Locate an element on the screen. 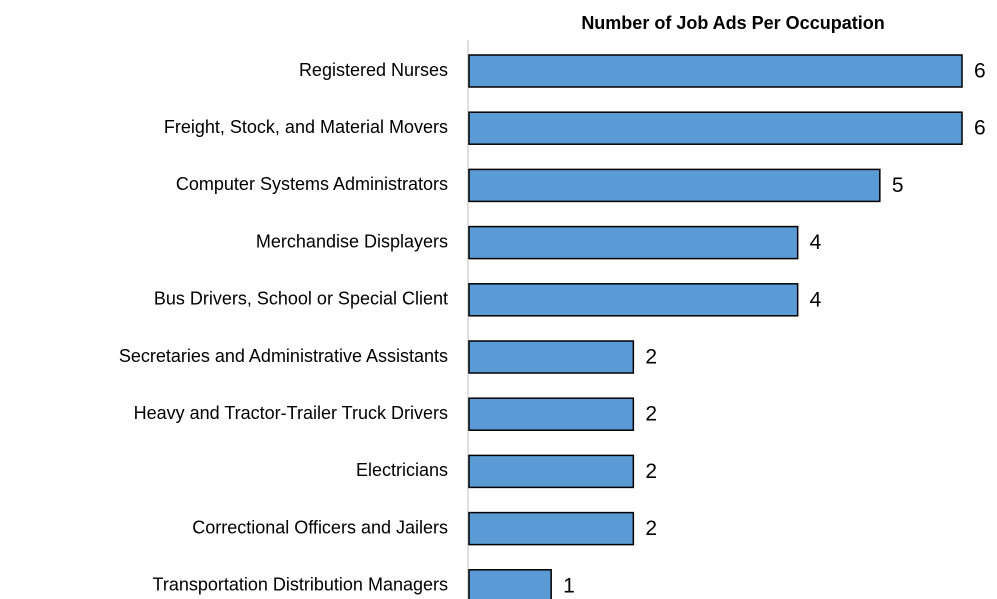 The height and width of the screenshot is (599, 997). category-label: Merchandise Displayers is located at coordinates (352, 241).